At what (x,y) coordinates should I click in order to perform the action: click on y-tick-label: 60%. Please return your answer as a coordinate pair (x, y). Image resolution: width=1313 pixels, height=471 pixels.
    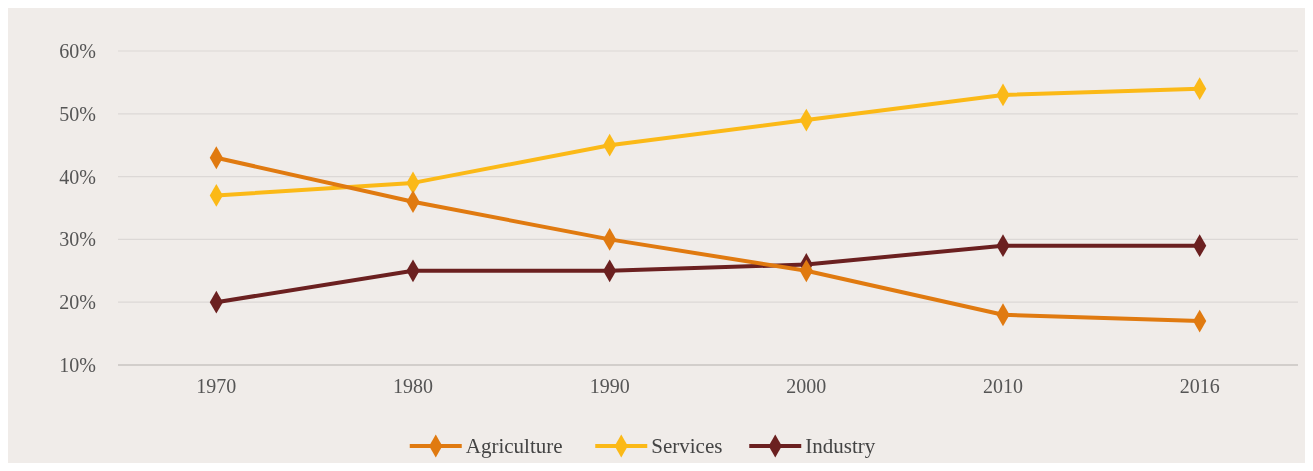
    Looking at the image, I should click on (77, 51).